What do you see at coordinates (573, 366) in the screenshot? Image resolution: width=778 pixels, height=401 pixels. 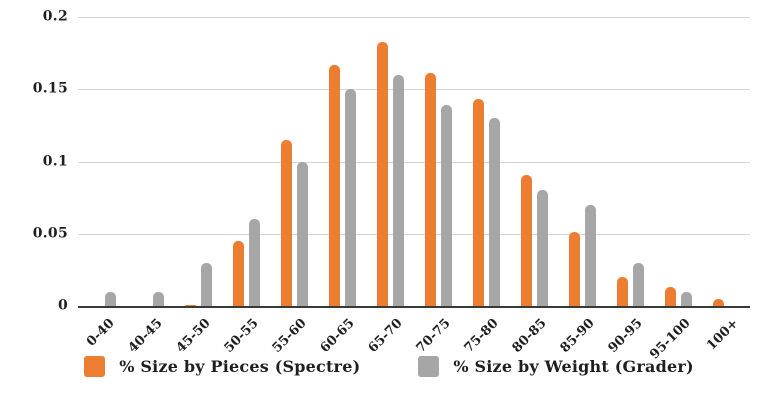 I see `legend-label: % Size by Weight (Grader)` at bounding box center [573, 366].